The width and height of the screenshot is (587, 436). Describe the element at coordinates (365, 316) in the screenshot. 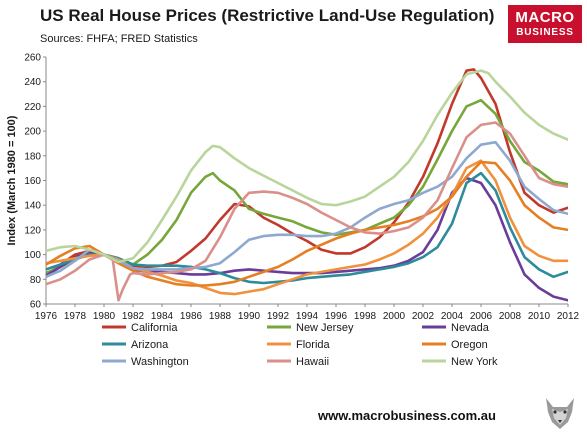

I see `x-tick-label: 1998` at that location.